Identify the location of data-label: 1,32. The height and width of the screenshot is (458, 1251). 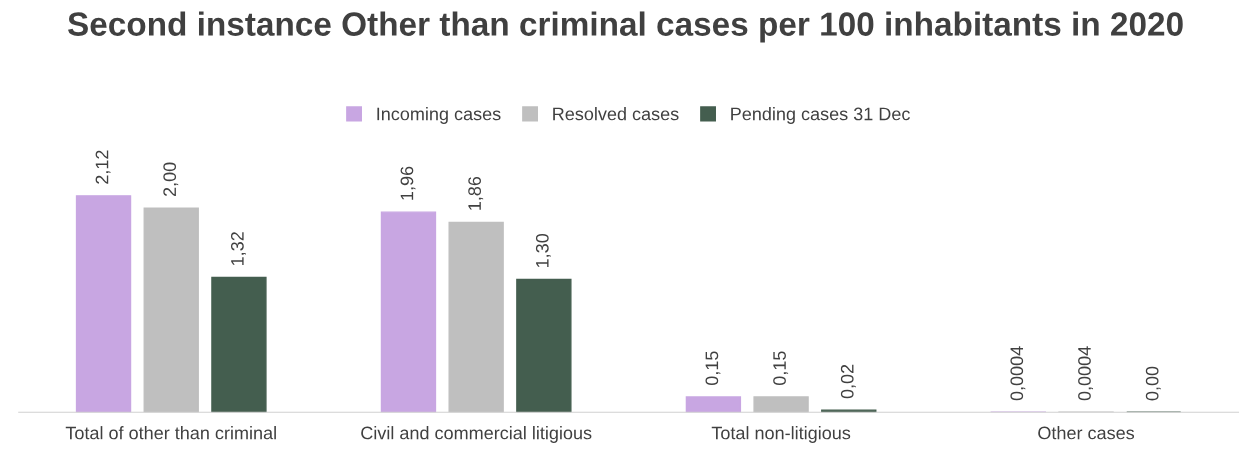
(238, 248).